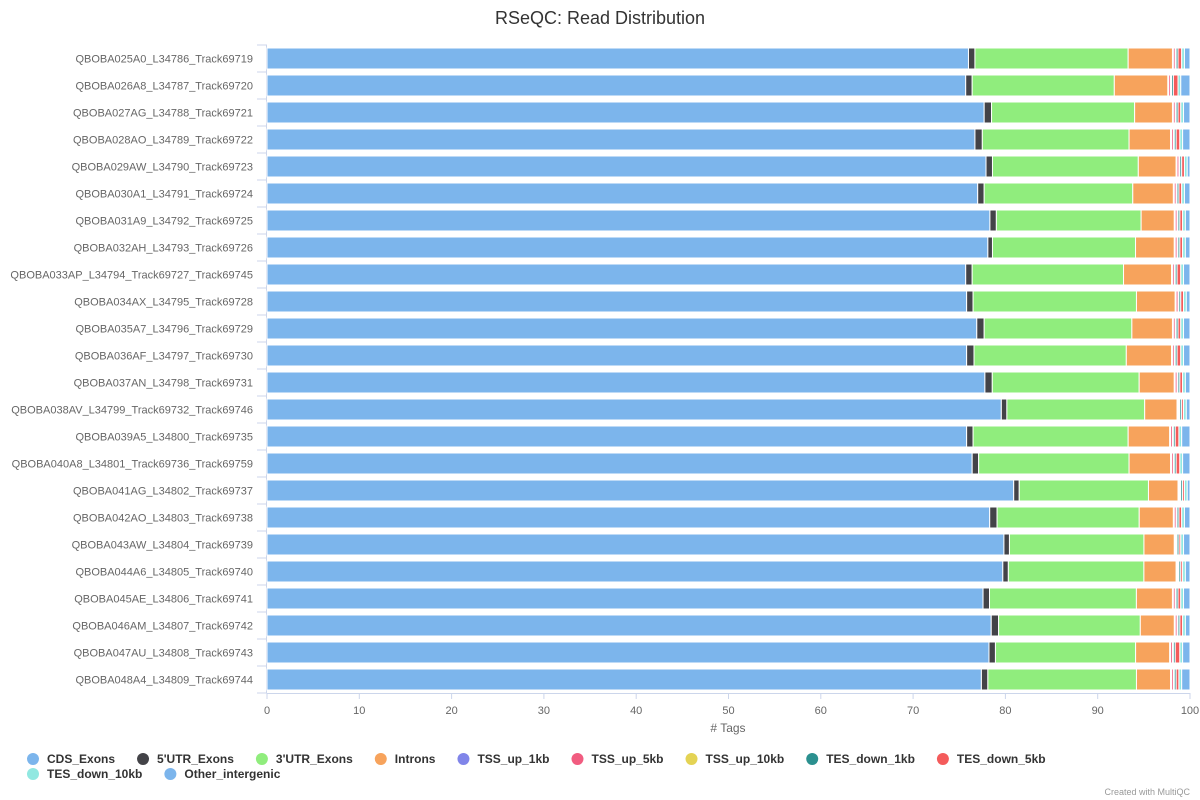 The width and height of the screenshot is (1200, 800). I want to click on legend-item: TSS_up_10kb, so click(735, 759).